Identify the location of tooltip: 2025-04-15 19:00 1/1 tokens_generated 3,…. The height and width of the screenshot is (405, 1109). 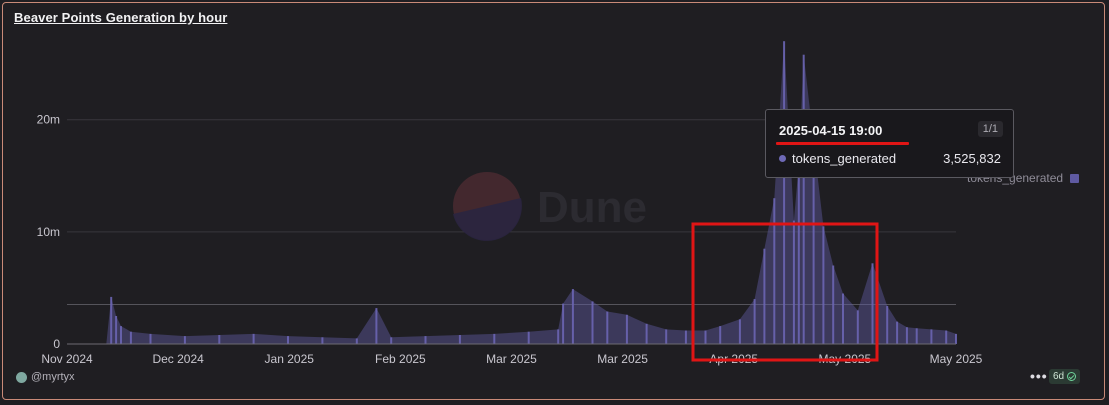
(889, 143).